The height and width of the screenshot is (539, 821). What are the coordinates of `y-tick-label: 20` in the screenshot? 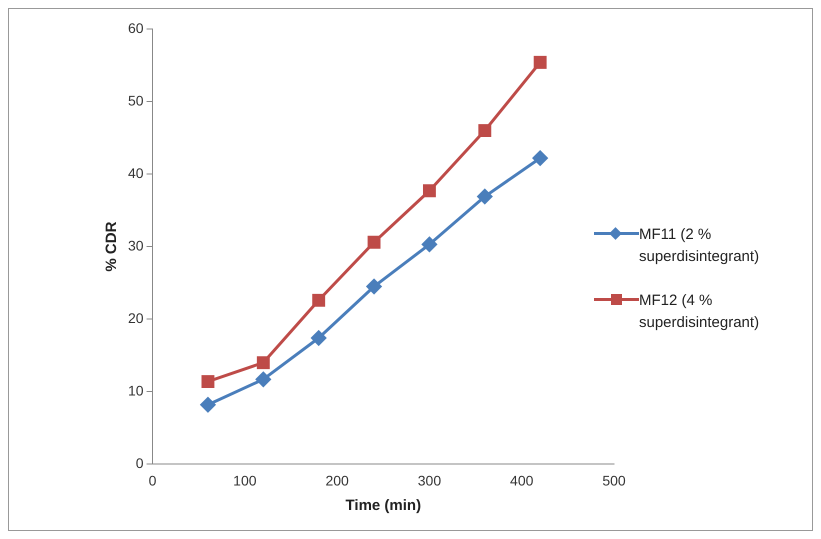 It's located at (136, 318).